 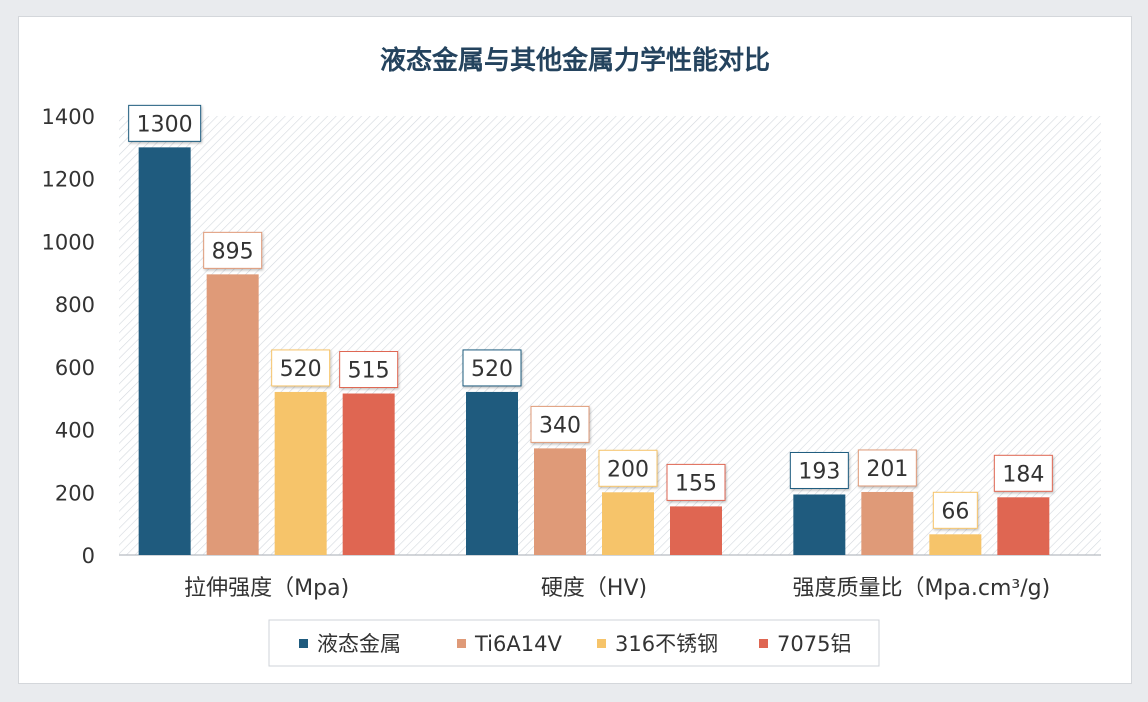 What do you see at coordinates (75, 305) in the screenshot?
I see `y-tick-label: 800` at bounding box center [75, 305].